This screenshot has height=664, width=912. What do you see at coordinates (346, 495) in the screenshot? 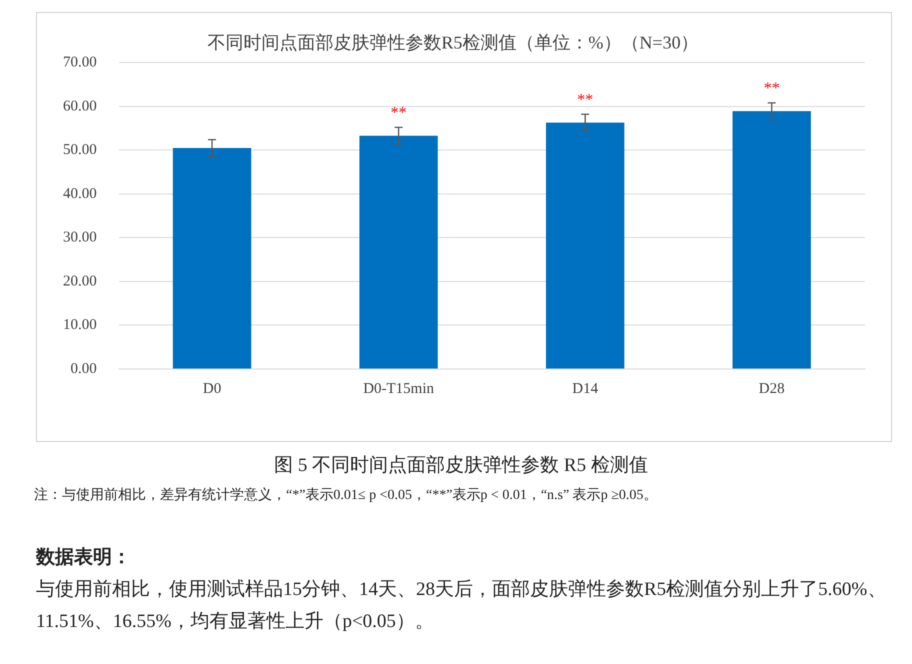
I see `text: 注：与使用前相比，差异有统计学意义，“*”表示0.01≤ p <0.05，“**”表示p < 0.01，“n.s” 表示p ≥0.05。` at bounding box center [346, 495].